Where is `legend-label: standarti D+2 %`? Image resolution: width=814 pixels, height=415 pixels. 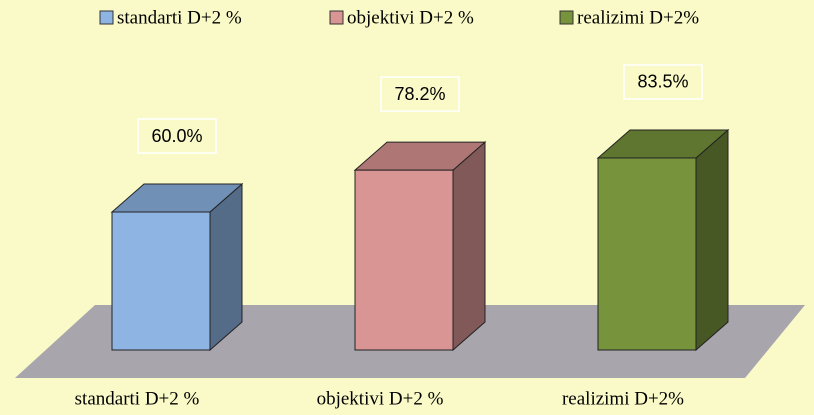 legend-label: standarti D+2 % is located at coordinates (179, 17).